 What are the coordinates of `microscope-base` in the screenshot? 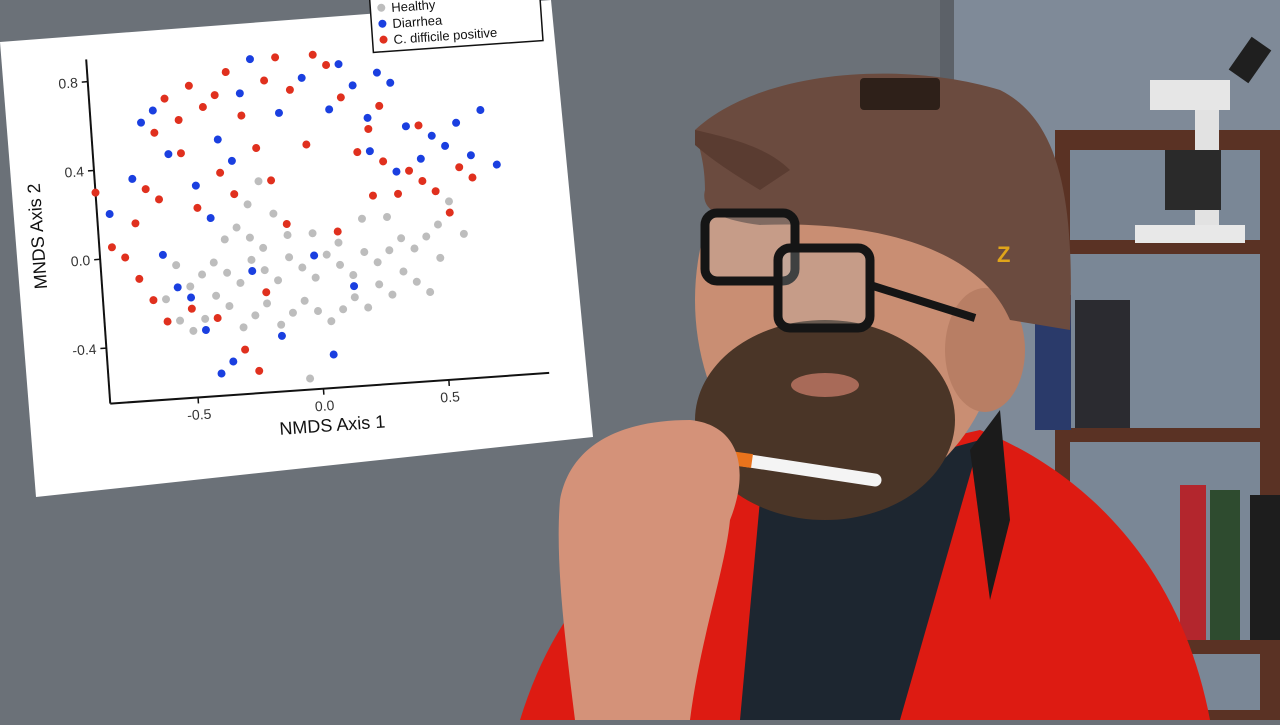 It's located at (1190, 234).